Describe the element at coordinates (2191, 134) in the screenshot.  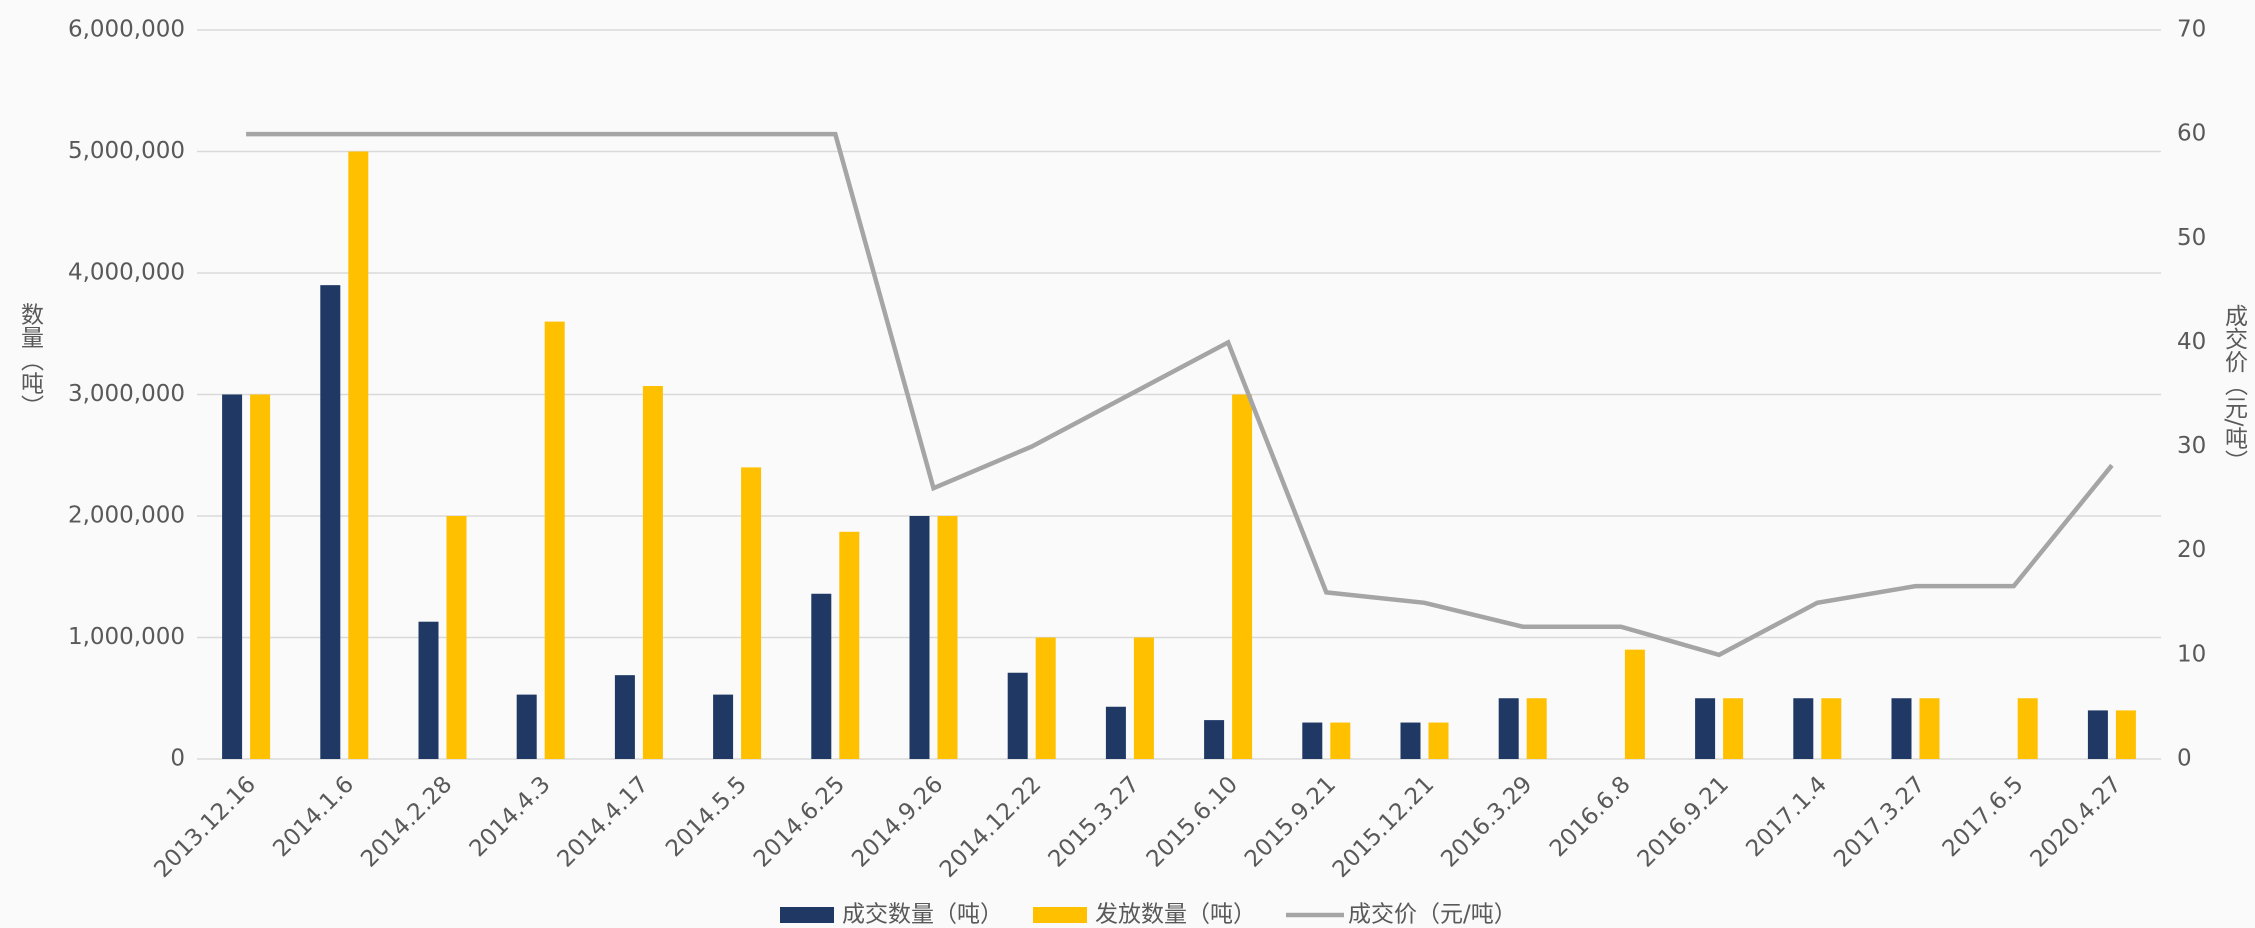
I see `y2-tick-label: 60` at that location.